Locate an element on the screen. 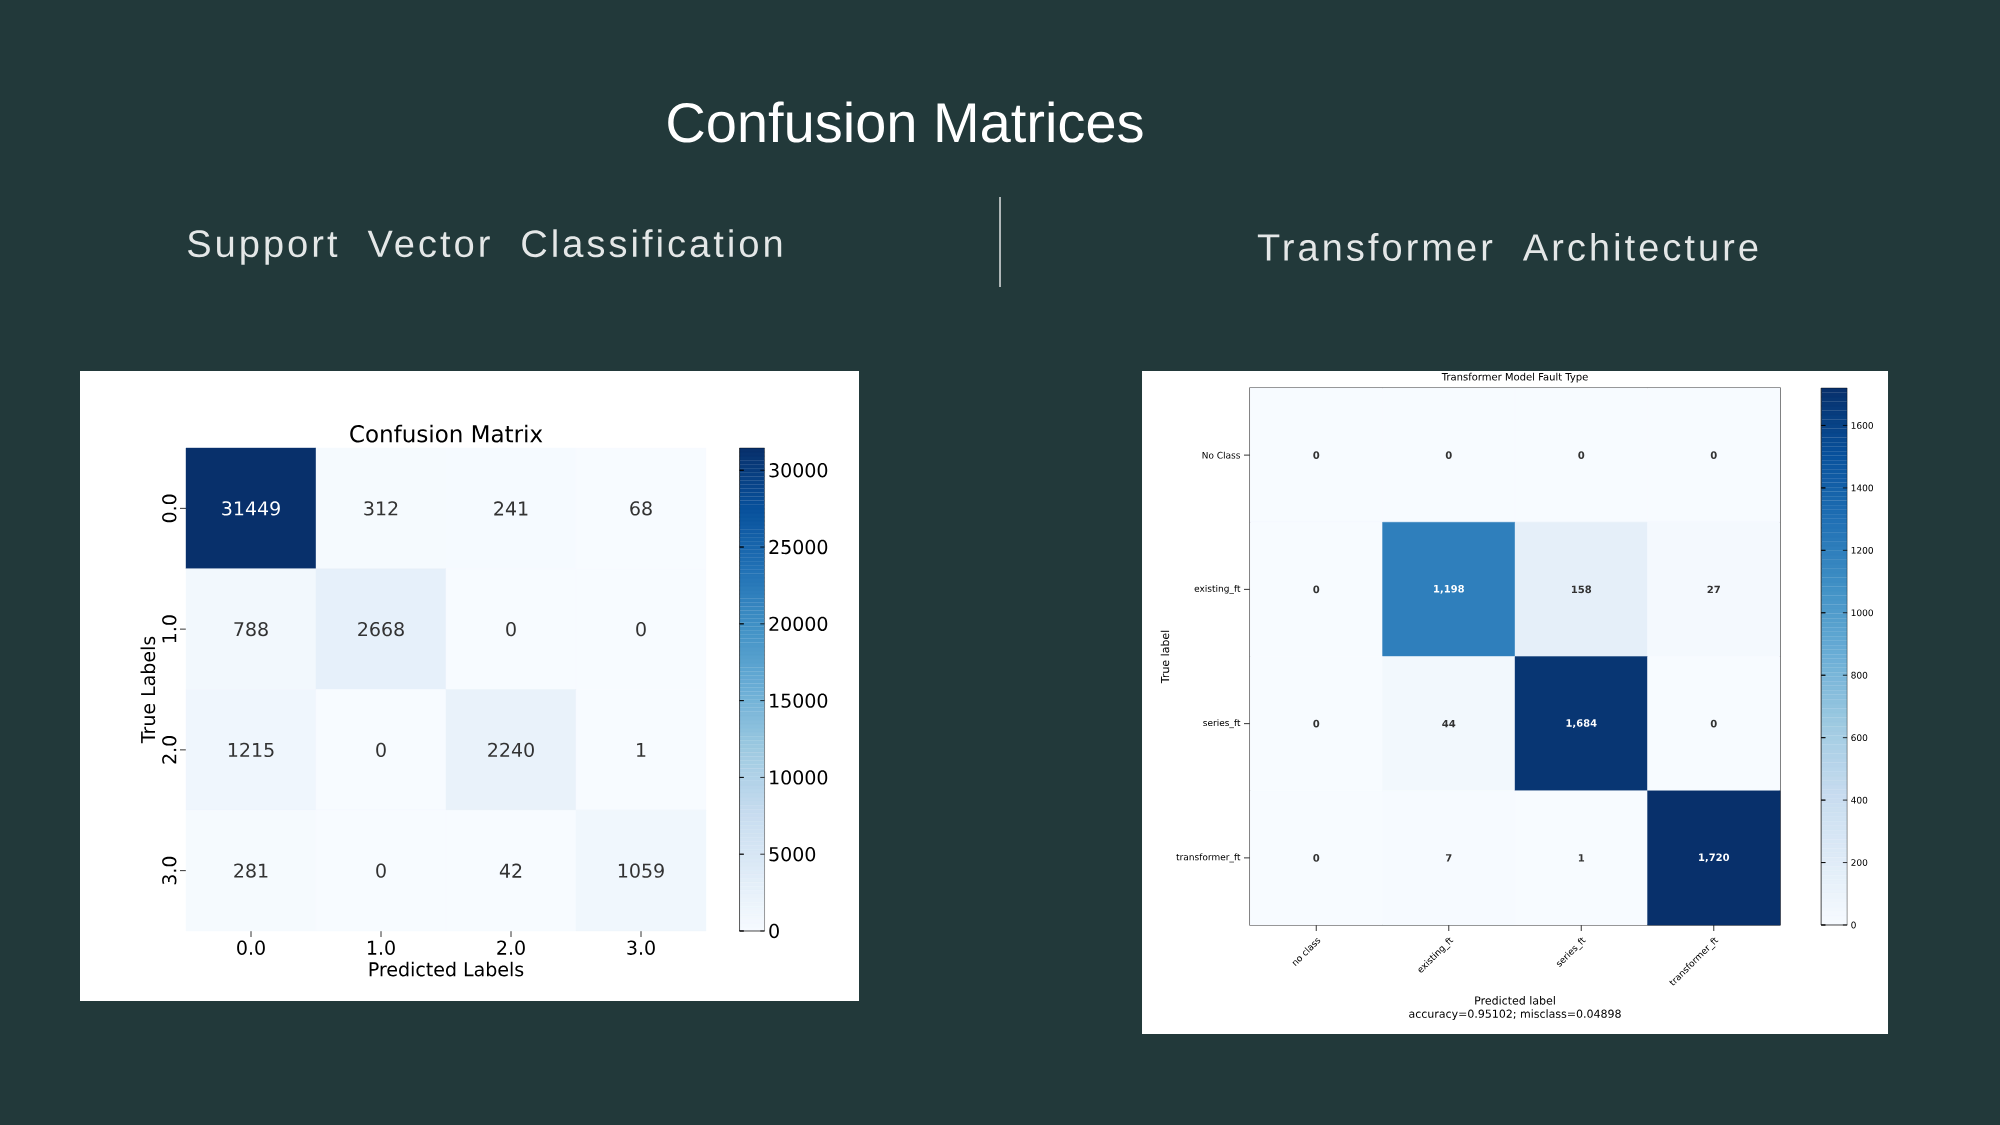 This screenshot has width=2000, height=1125. y-axis-title: True Labels is located at coordinates (148, 690).